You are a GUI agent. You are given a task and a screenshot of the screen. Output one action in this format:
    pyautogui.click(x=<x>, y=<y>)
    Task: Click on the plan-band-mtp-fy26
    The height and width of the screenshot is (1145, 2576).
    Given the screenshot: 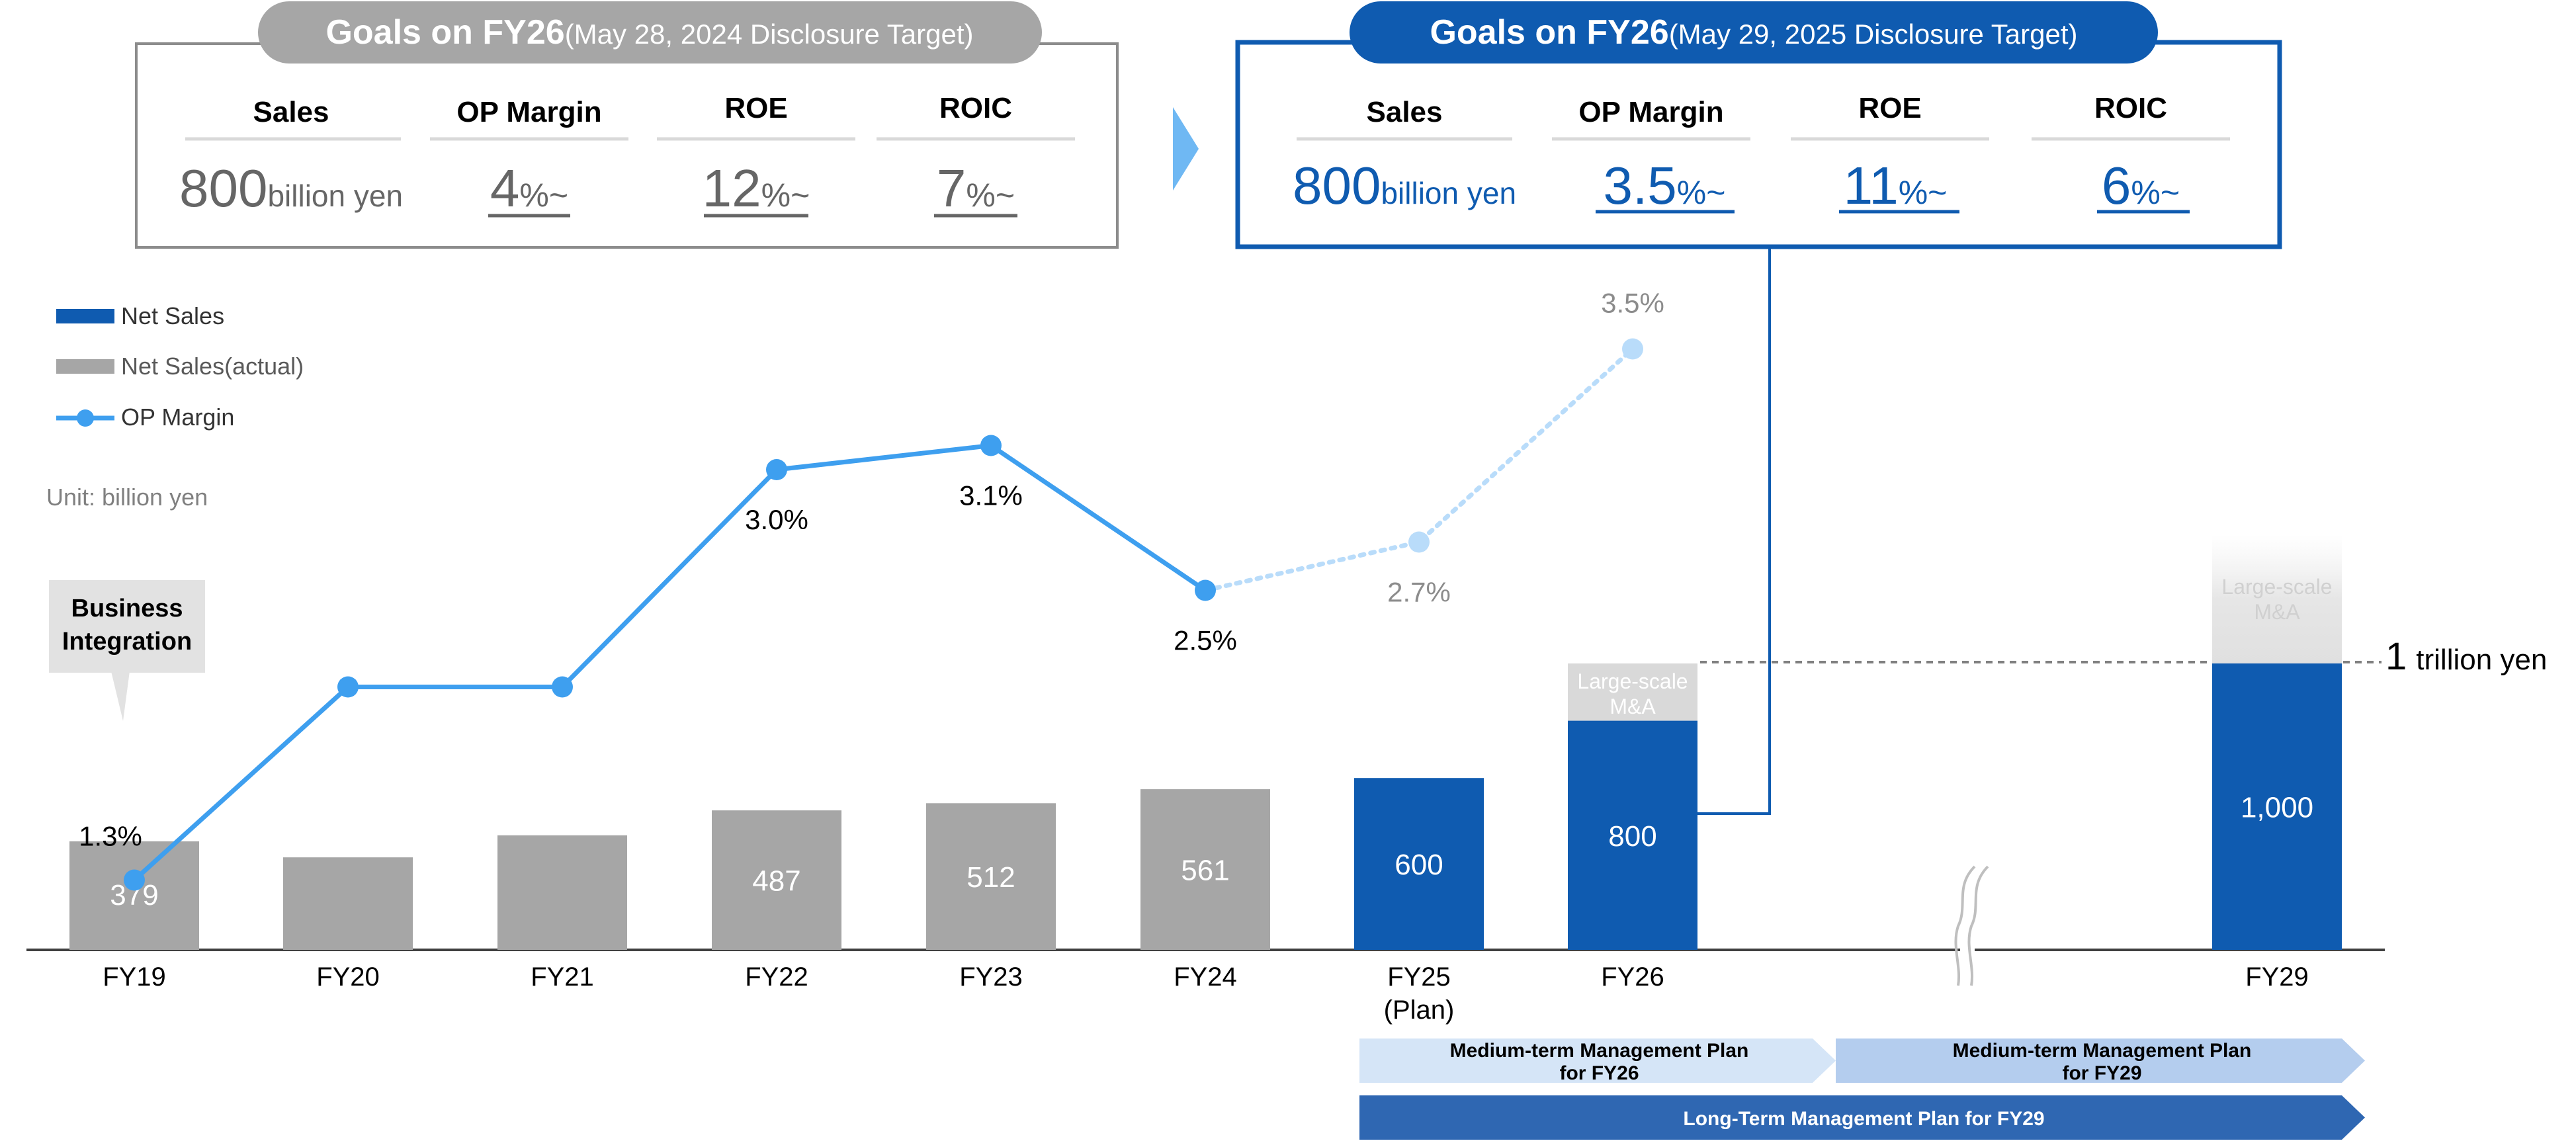 What is the action you would take?
    pyautogui.click(x=1597, y=1061)
    